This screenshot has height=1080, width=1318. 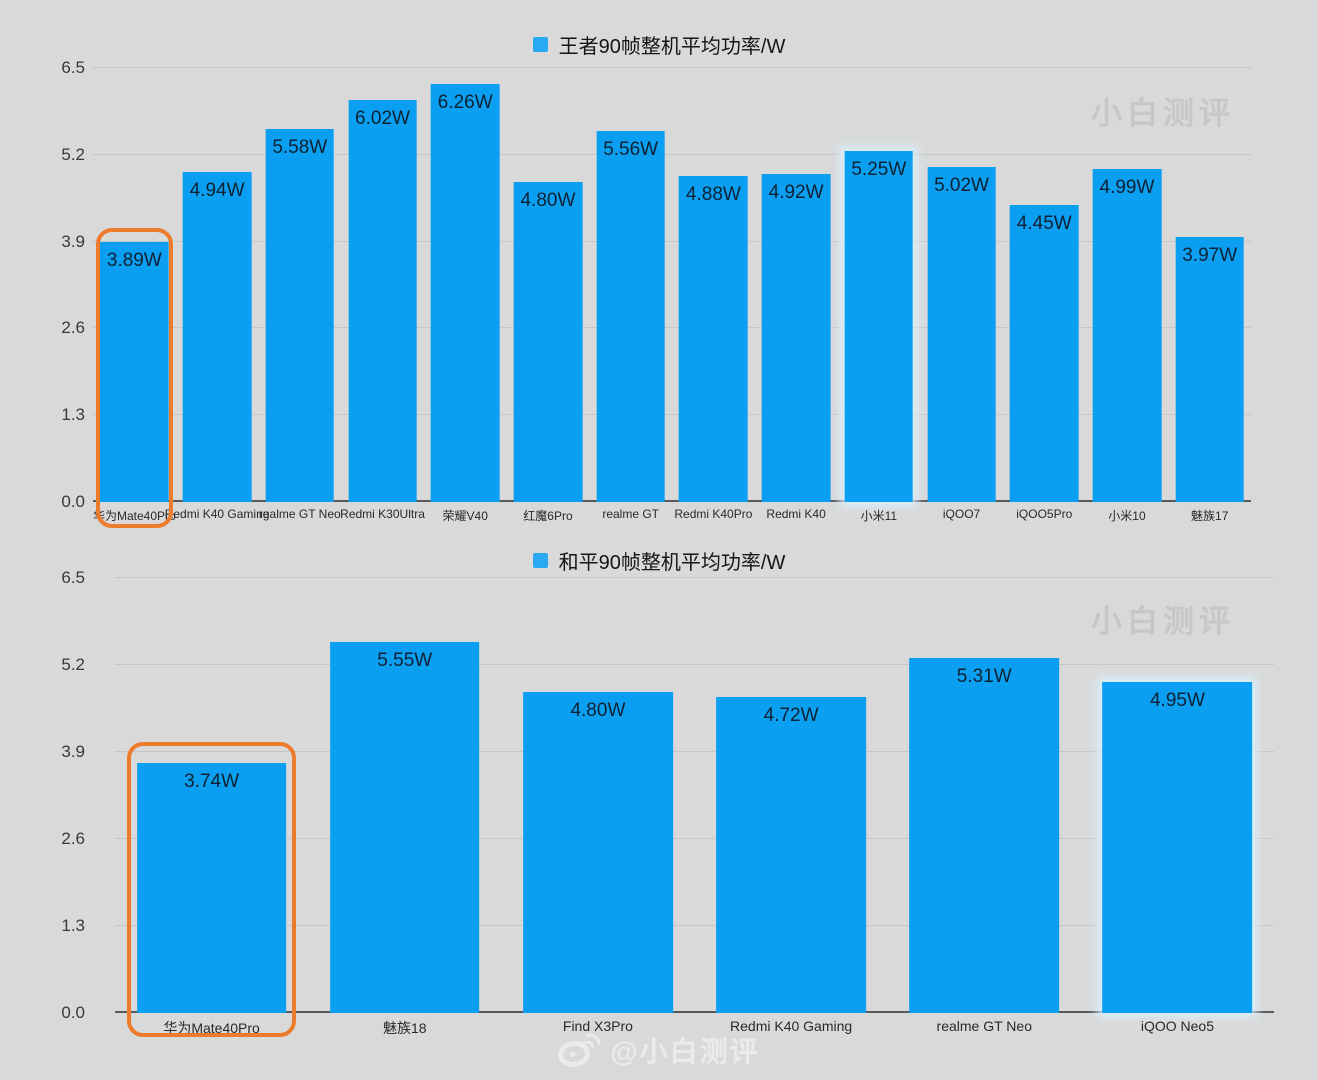 What do you see at coordinates (879, 326) in the screenshot?
I see `bar: 5.25W` at bounding box center [879, 326].